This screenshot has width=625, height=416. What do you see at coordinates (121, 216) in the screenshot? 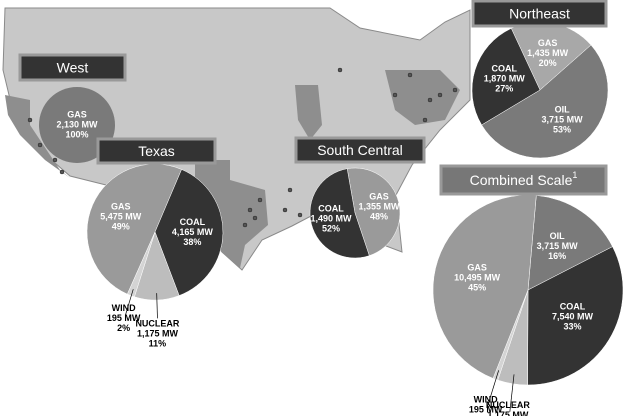
I see `slice-label: 5,475 MW` at bounding box center [121, 216].